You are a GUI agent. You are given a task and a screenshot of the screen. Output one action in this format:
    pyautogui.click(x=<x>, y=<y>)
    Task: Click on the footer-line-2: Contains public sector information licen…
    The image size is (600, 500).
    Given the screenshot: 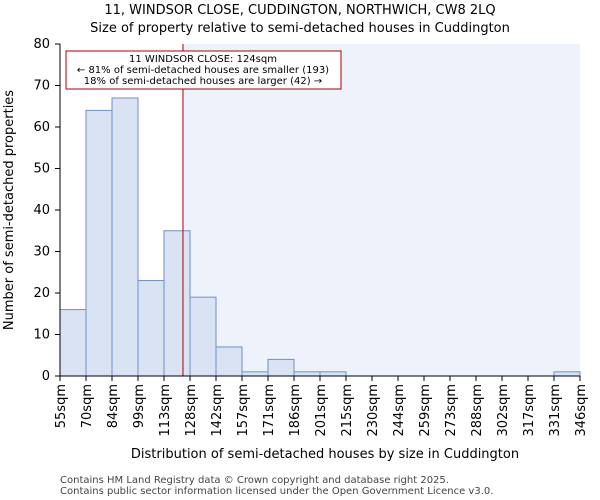 What is the action you would take?
    pyautogui.click(x=276, y=491)
    